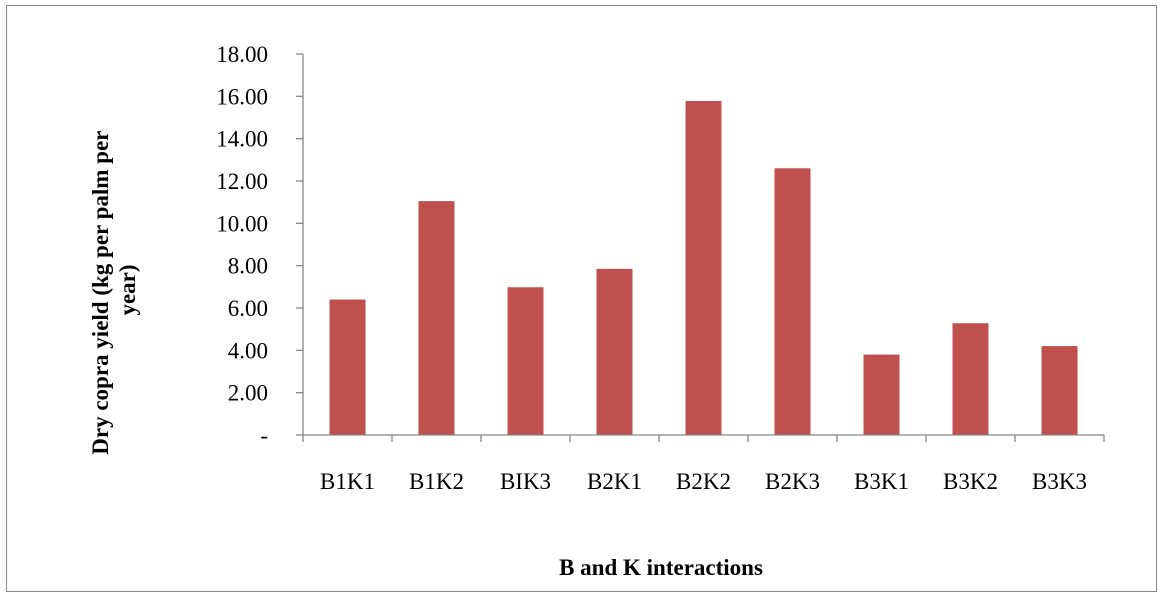 Image resolution: width=1163 pixels, height=597 pixels. I want to click on y-axis-title-line-1: Dry copra yield (kg per palm per, so click(100, 293).